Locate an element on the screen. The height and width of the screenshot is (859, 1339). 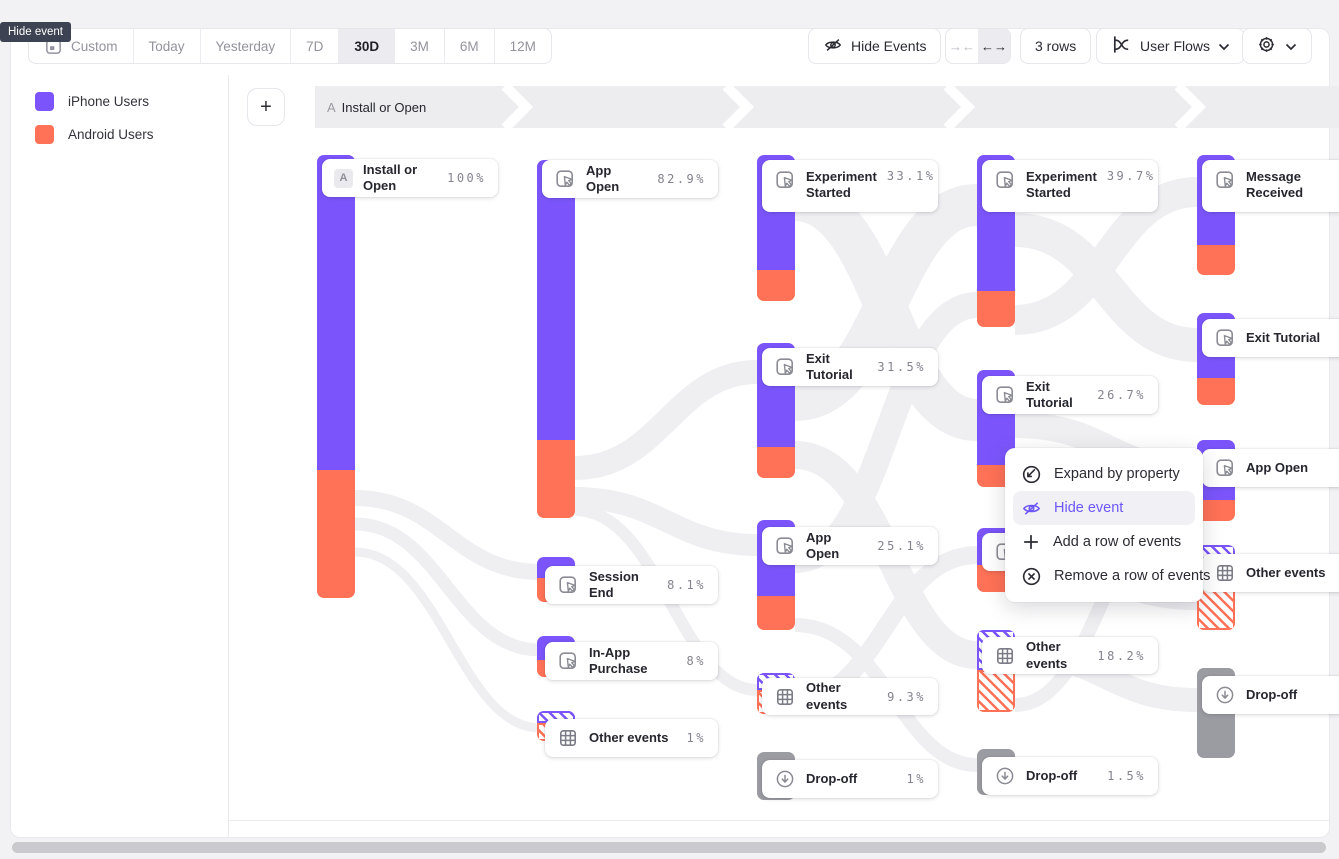
flow-node-card-in-app-purchase: In-App Purchase 8% is located at coordinates (631, 661).